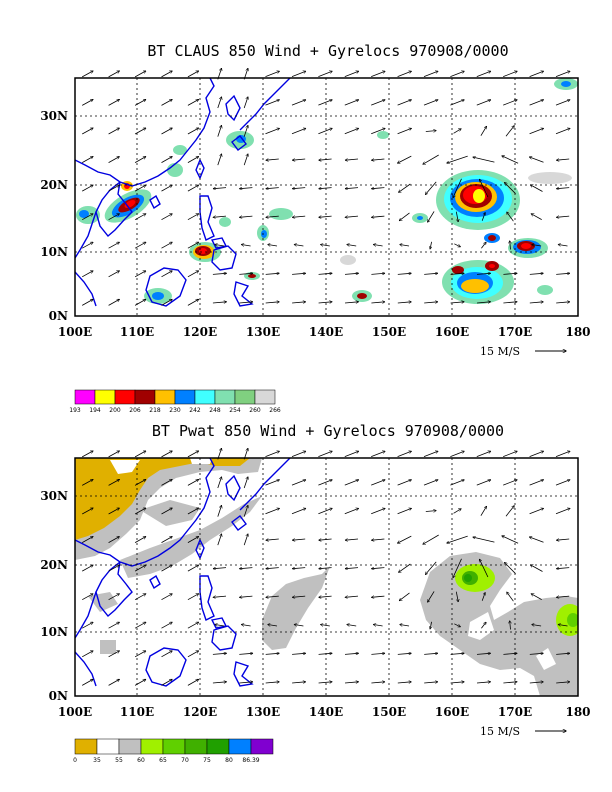 The width and height of the screenshot is (612, 792). What do you see at coordinates (137, 712) in the screenshot?
I see `xtick-label: 110E` at bounding box center [137, 712].